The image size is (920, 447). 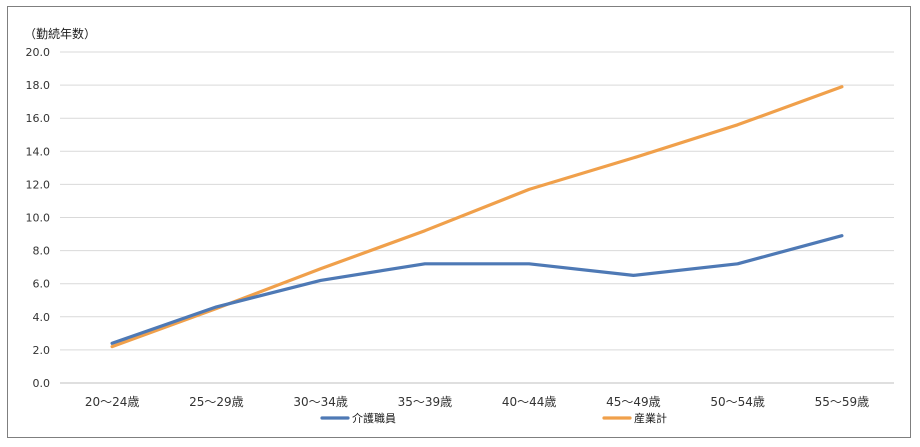 I want to click on legend: 介護職員 産業計, so click(x=493, y=418).